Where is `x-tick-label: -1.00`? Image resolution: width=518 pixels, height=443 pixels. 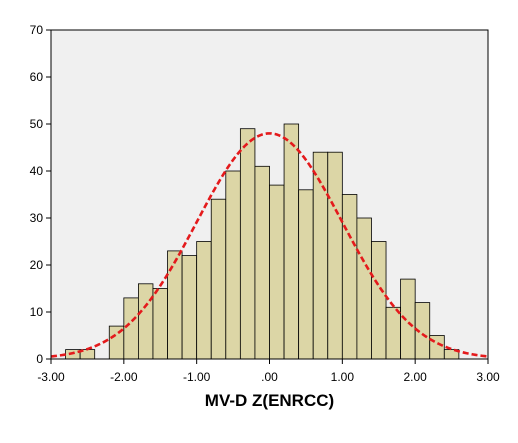
x-tick-label: -1.00 is located at coordinates (197, 377).